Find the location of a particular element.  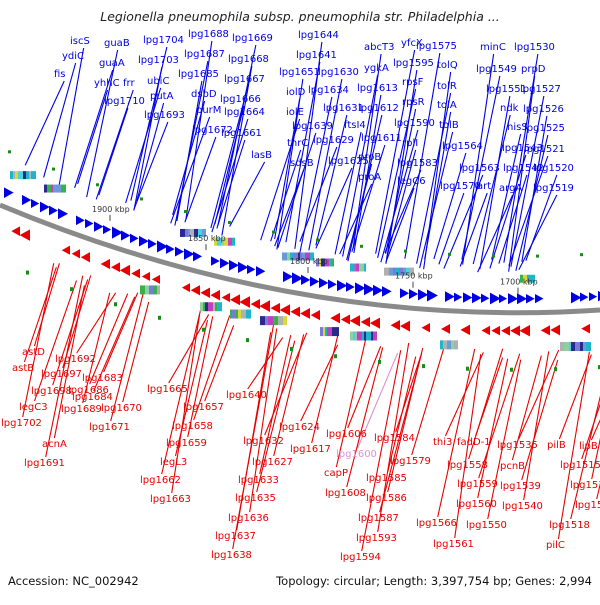

gene-label-lpg1575: lpg1575 is located at coordinates (436, 46).